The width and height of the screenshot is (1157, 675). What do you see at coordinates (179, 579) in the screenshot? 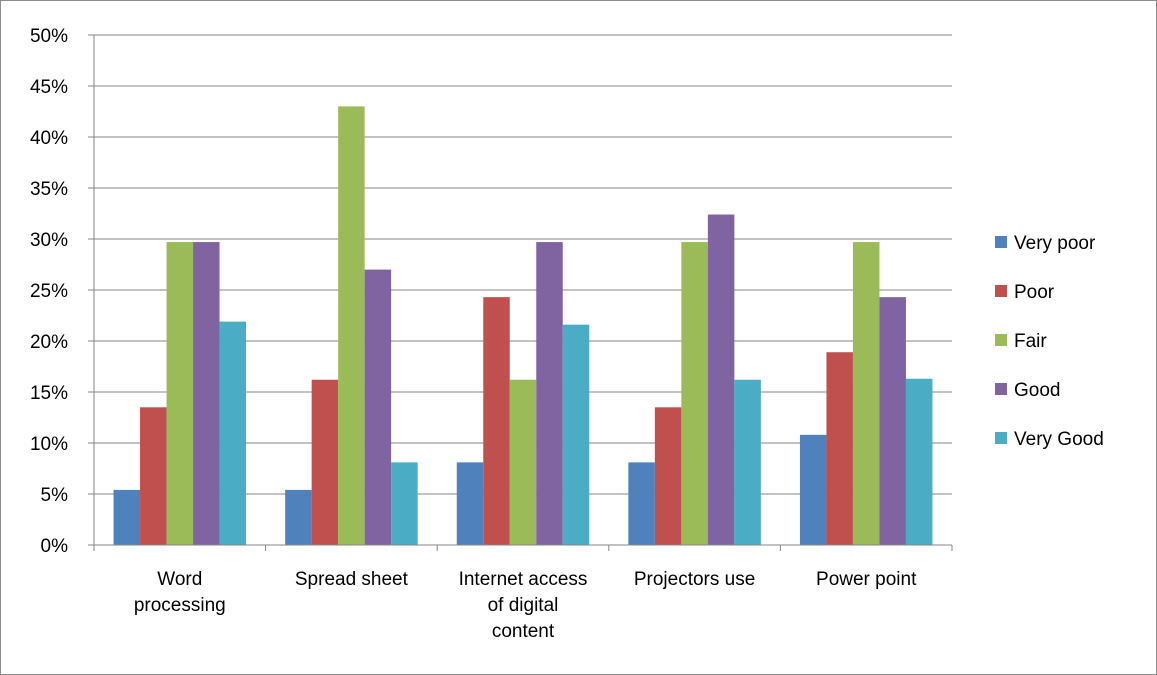
I see `x-category-label: Word` at bounding box center [179, 579].